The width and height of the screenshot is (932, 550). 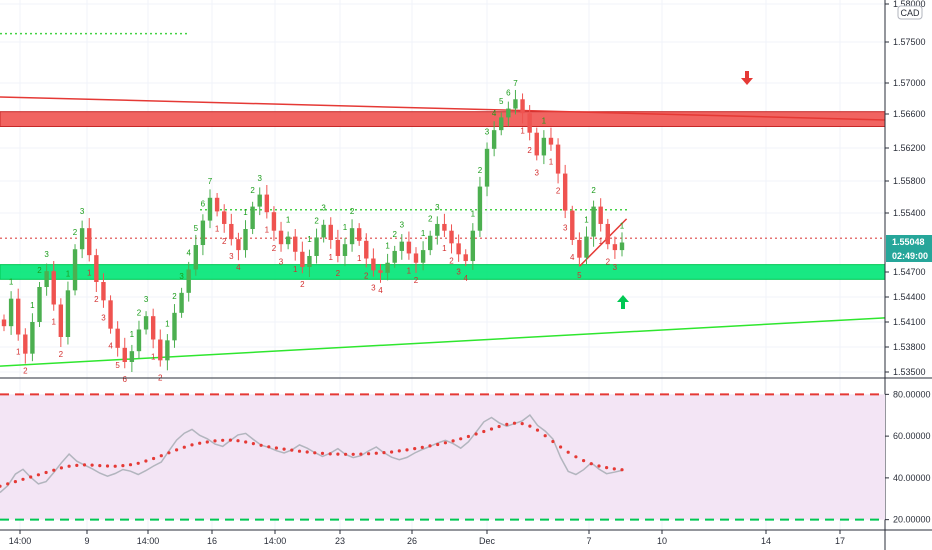 I want to click on rsi-tick-label: 20.00000, so click(x=912, y=520).